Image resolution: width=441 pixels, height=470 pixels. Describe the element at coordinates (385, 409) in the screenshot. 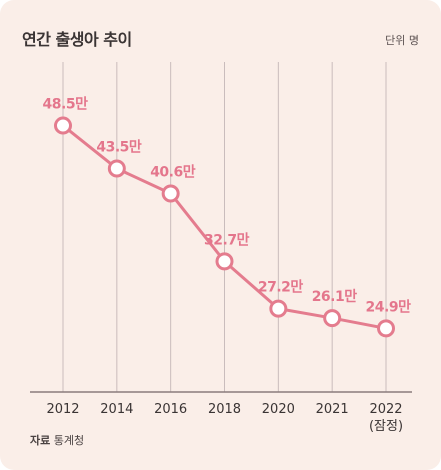

I see `x-tick-label: 2022` at that location.